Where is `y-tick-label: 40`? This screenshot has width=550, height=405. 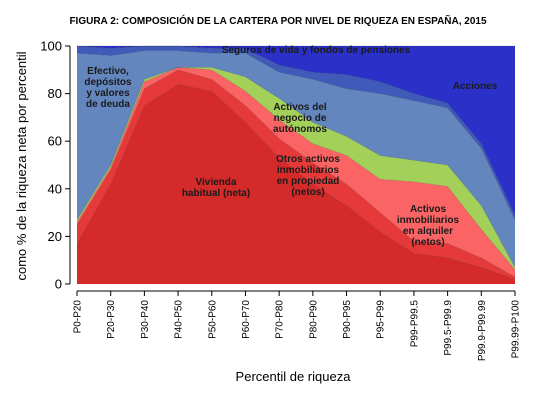 y-tick-label: 40 is located at coordinates (55, 188).